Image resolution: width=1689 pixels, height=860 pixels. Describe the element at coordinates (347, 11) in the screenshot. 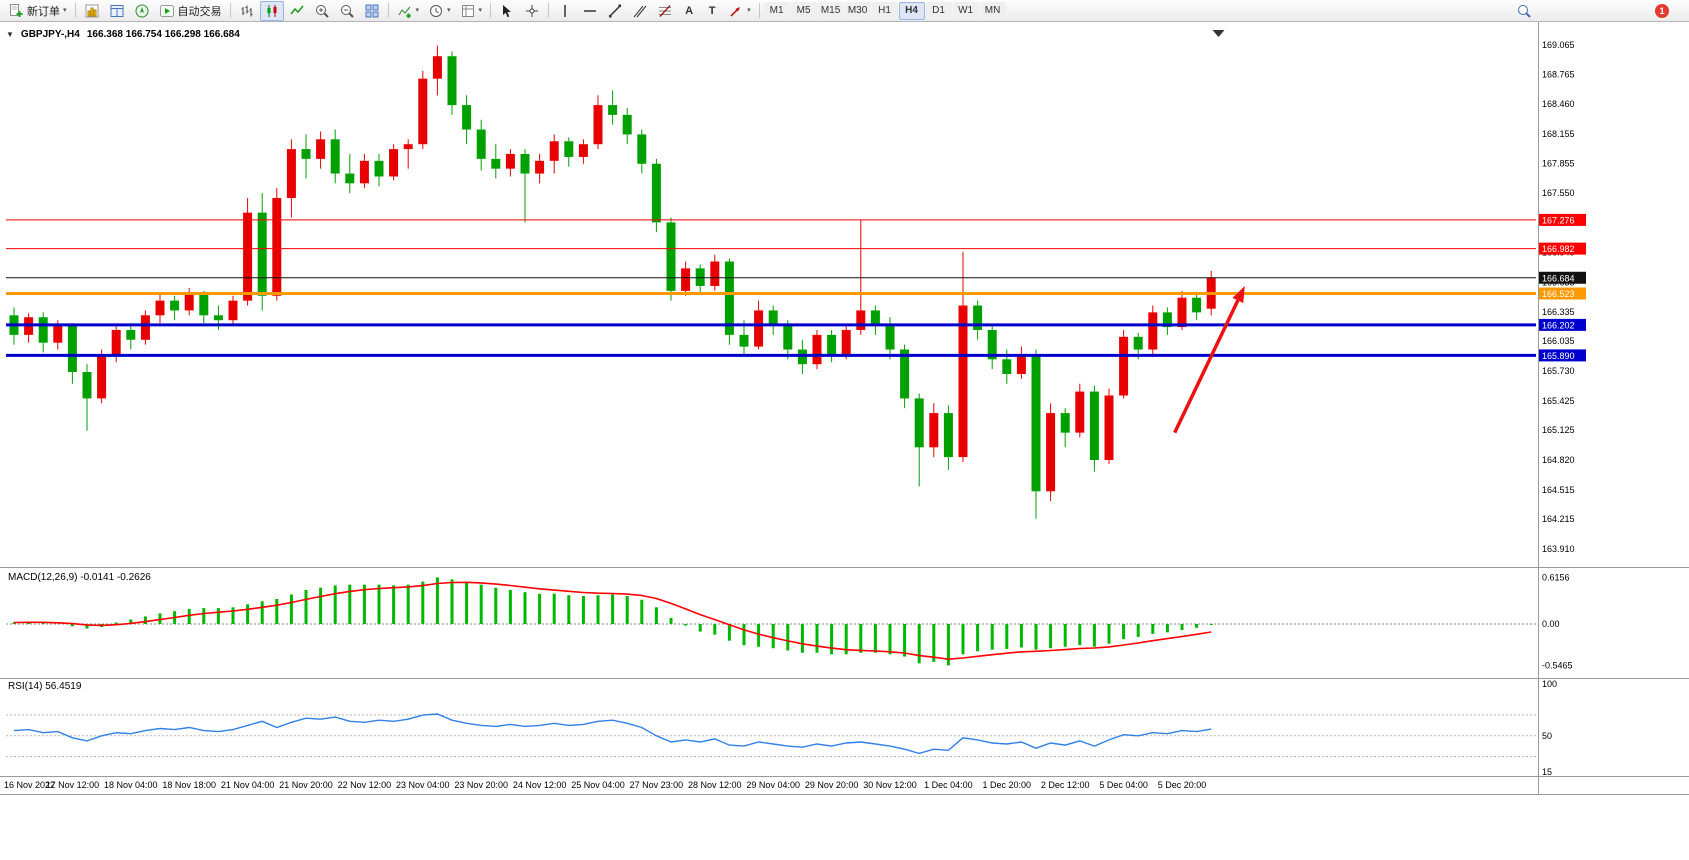

I see `zoom-out-button` at that location.